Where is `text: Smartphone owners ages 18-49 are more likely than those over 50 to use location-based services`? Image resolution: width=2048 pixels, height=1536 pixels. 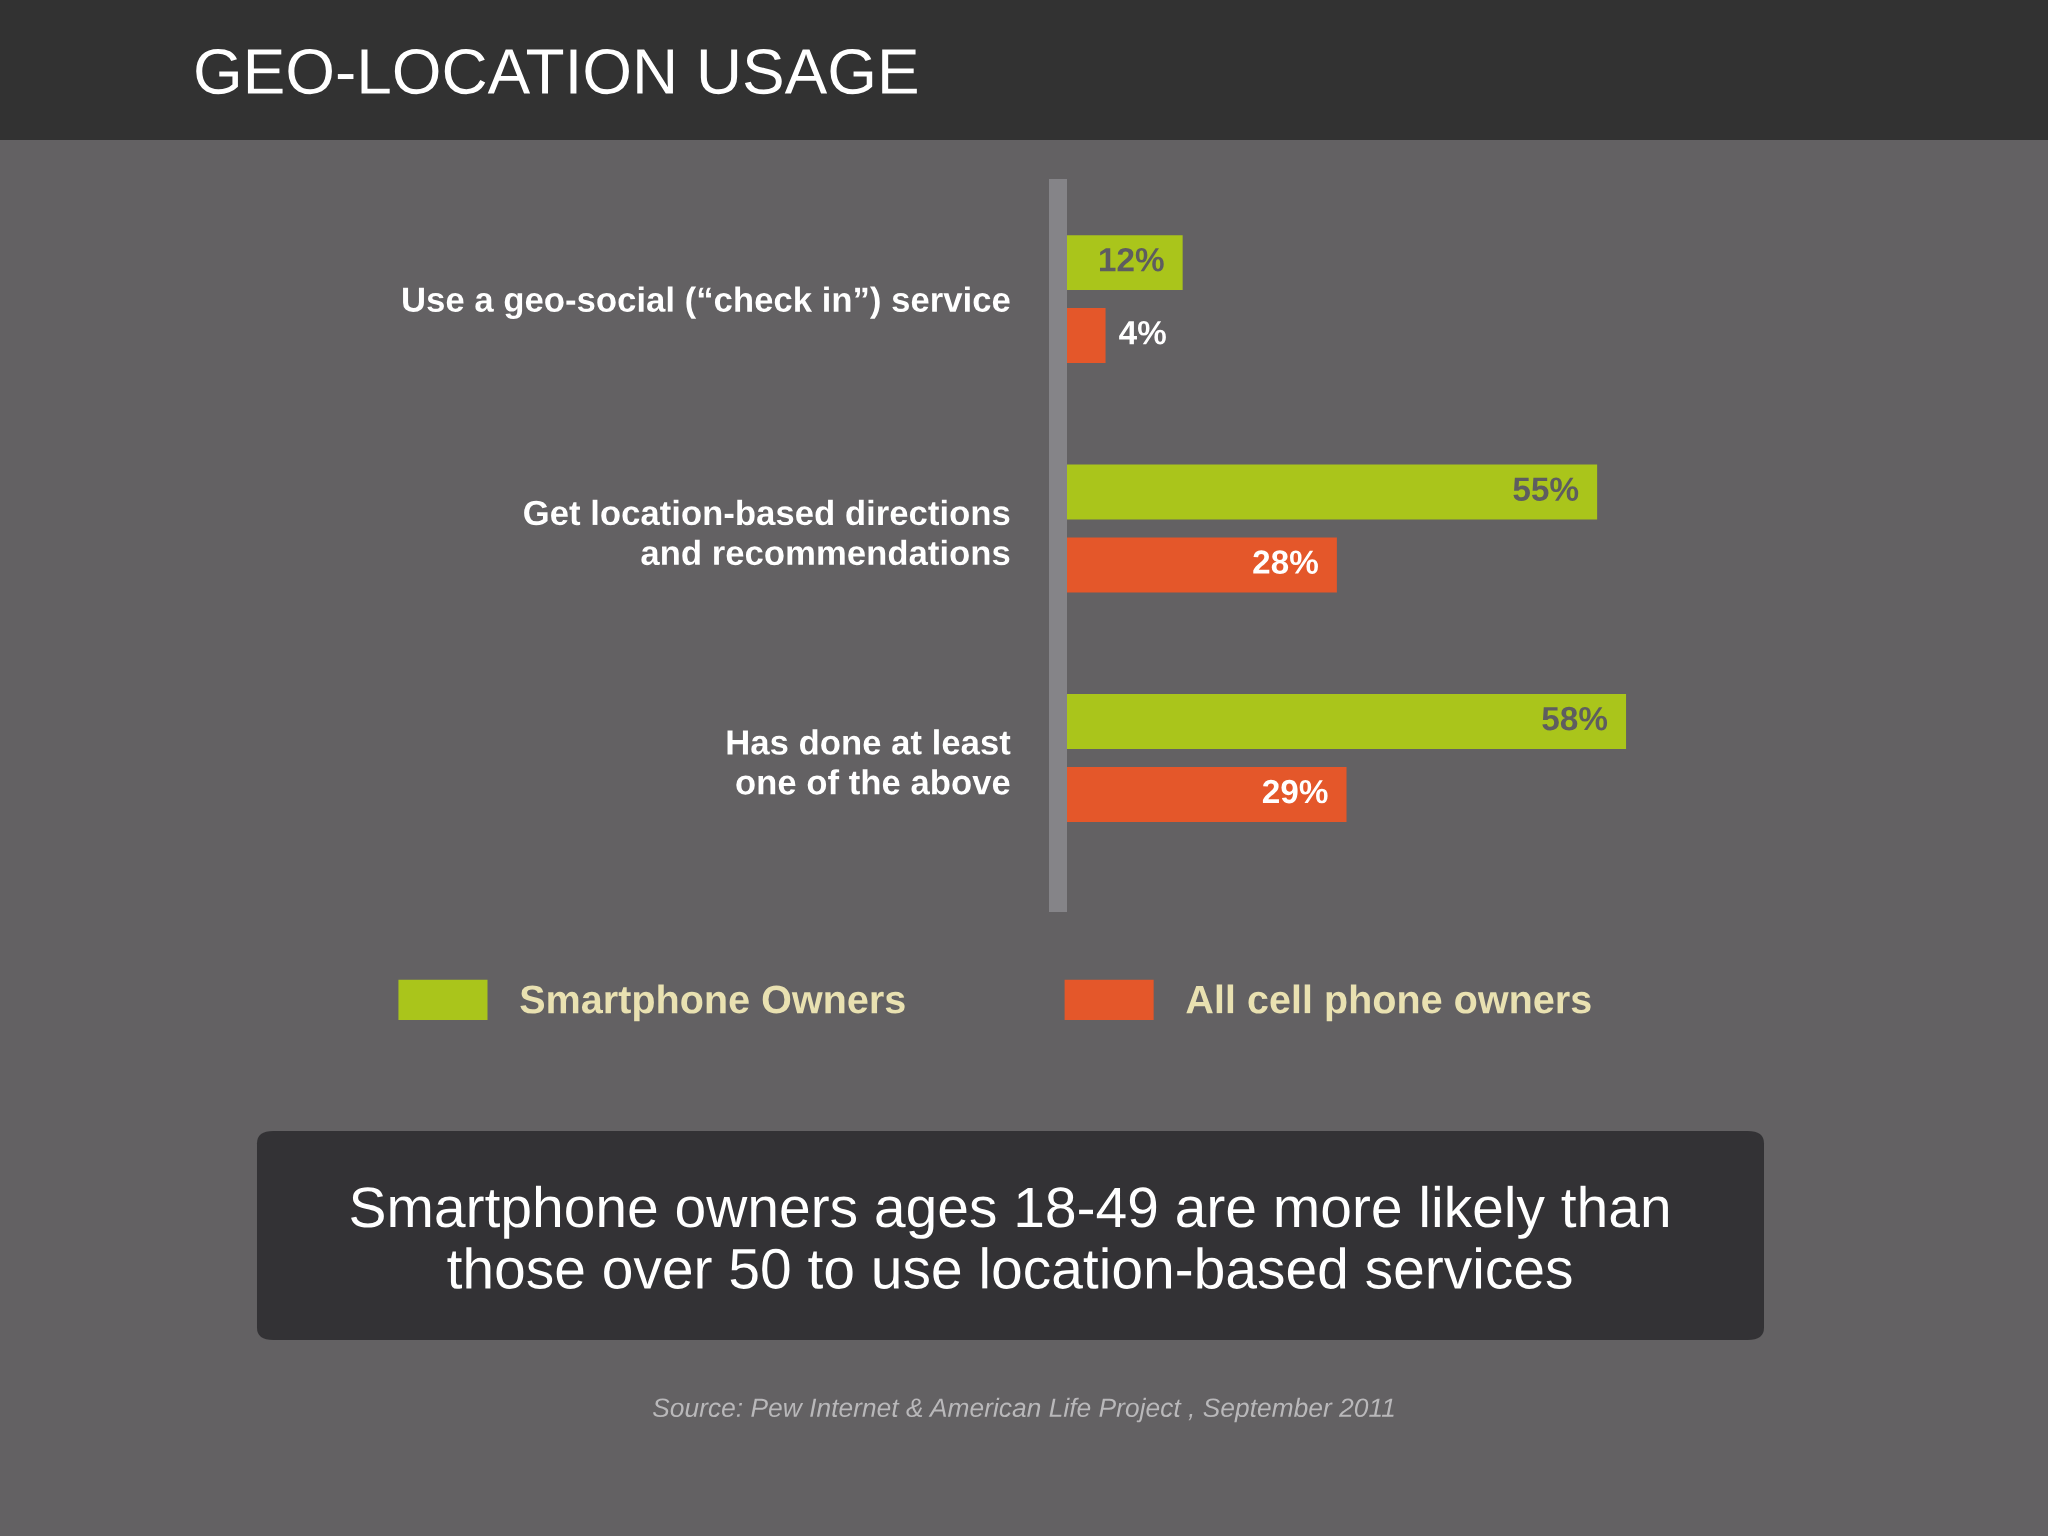
text: Smartphone owners ages 18-49 are more likely than those over 50 to use location-based services is located at coordinates (1009, 1237).